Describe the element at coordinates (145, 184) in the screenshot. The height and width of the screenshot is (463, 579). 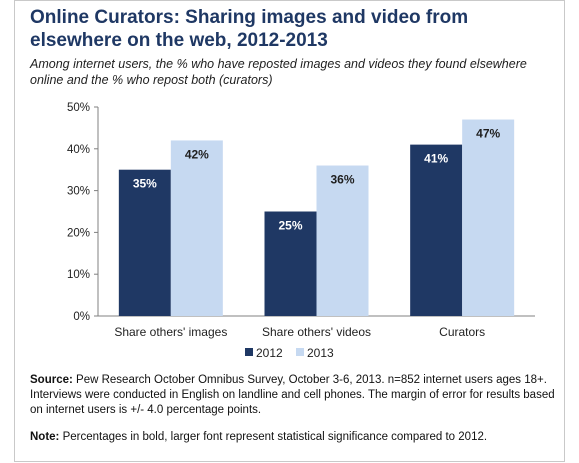
I see `bar-value-label: 35%` at that location.